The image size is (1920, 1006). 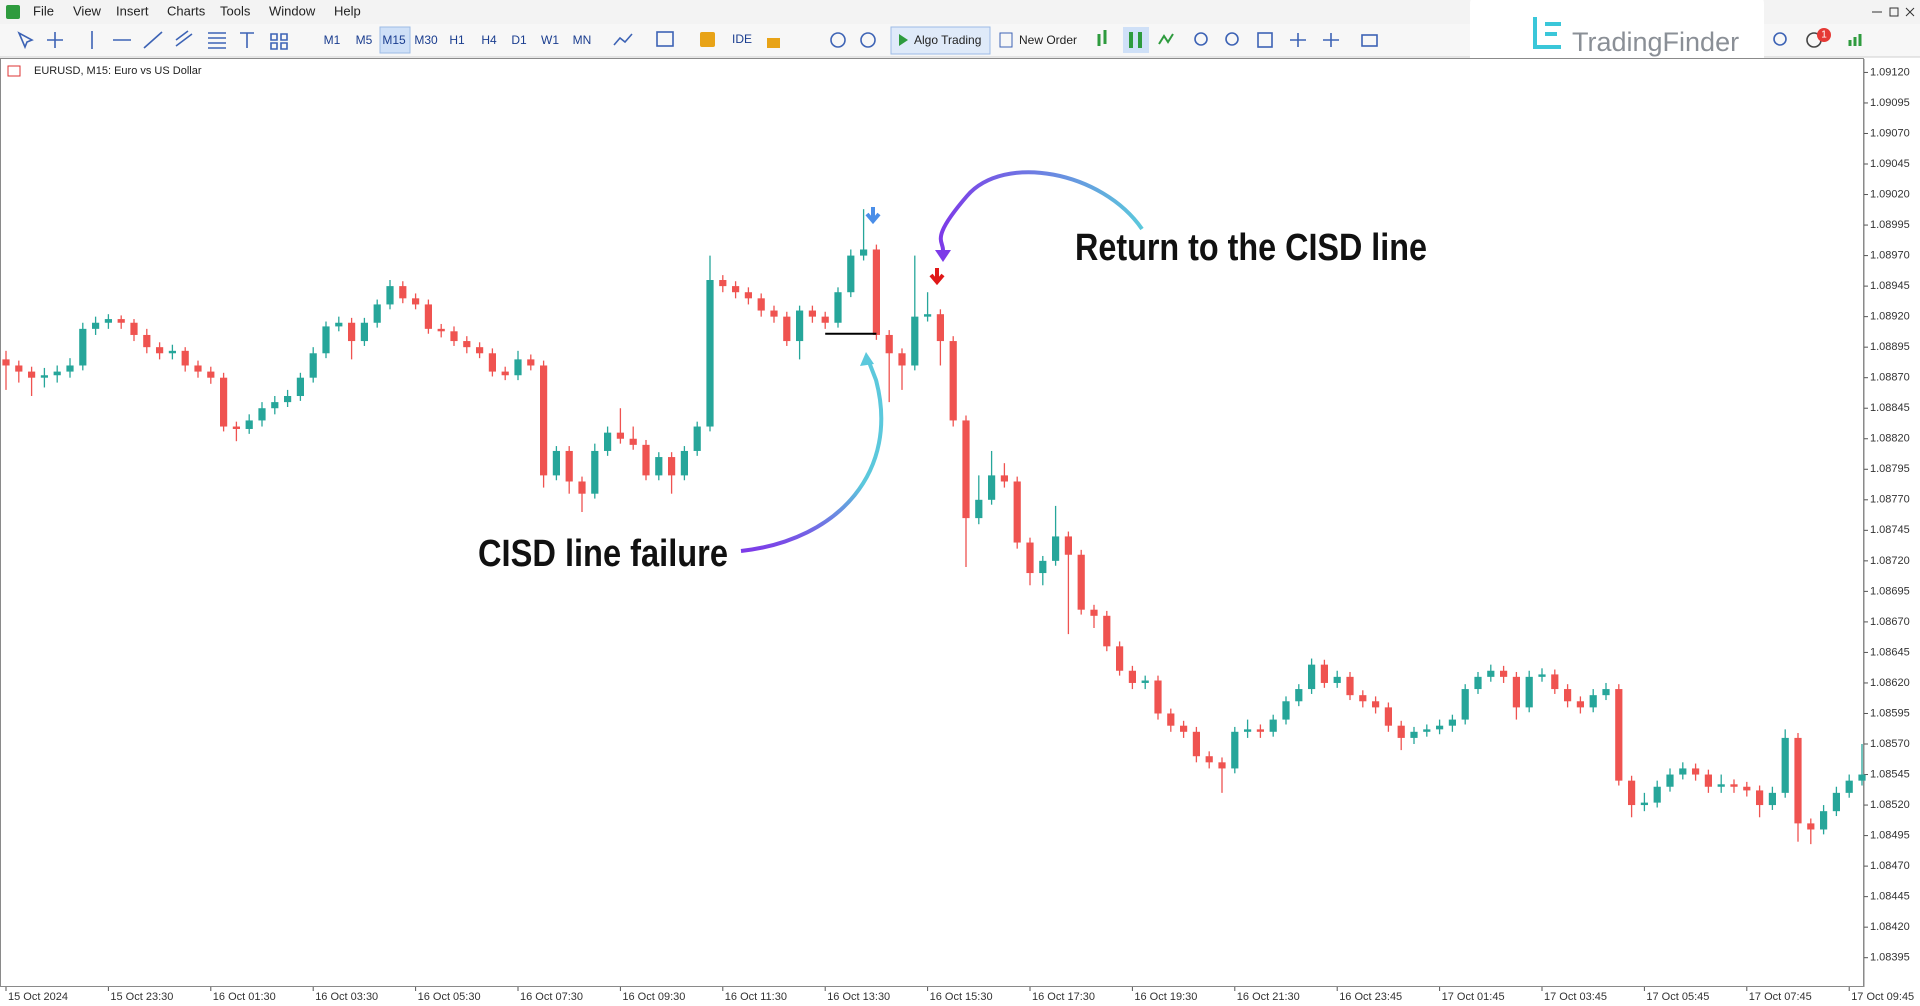 What do you see at coordinates (1890, 439) in the screenshot?
I see `y-tick-label: 1.08820` at bounding box center [1890, 439].